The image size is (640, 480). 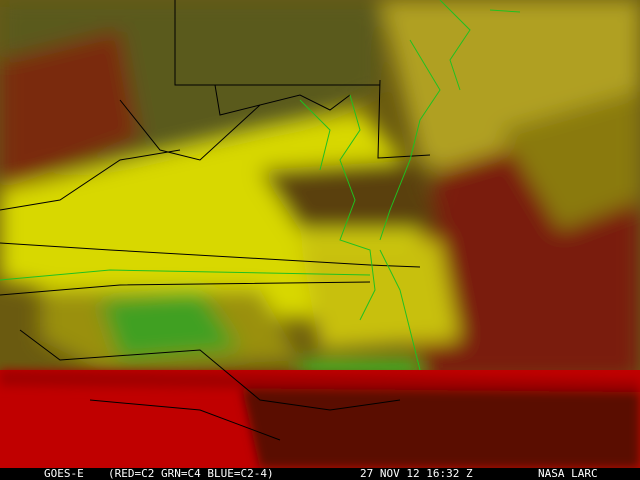 I want to click on channel-label: (RED=C2 GRN=C4 BLUE=C2-4), so click(x=191, y=473).